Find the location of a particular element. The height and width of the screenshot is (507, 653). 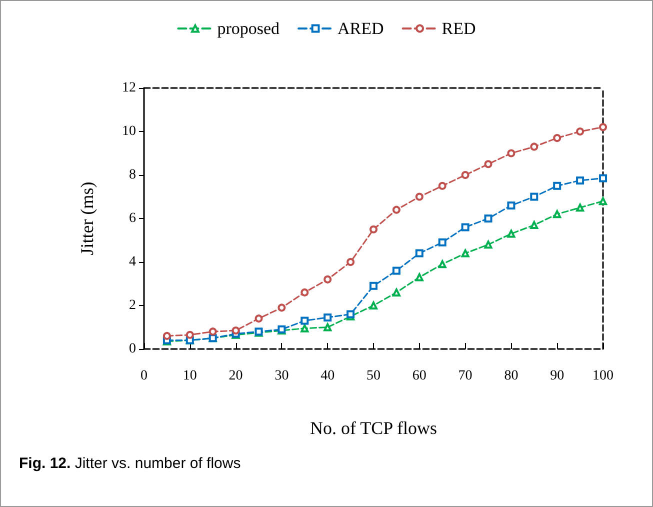

x-tick-label: 70 is located at coordinates (465, 376).